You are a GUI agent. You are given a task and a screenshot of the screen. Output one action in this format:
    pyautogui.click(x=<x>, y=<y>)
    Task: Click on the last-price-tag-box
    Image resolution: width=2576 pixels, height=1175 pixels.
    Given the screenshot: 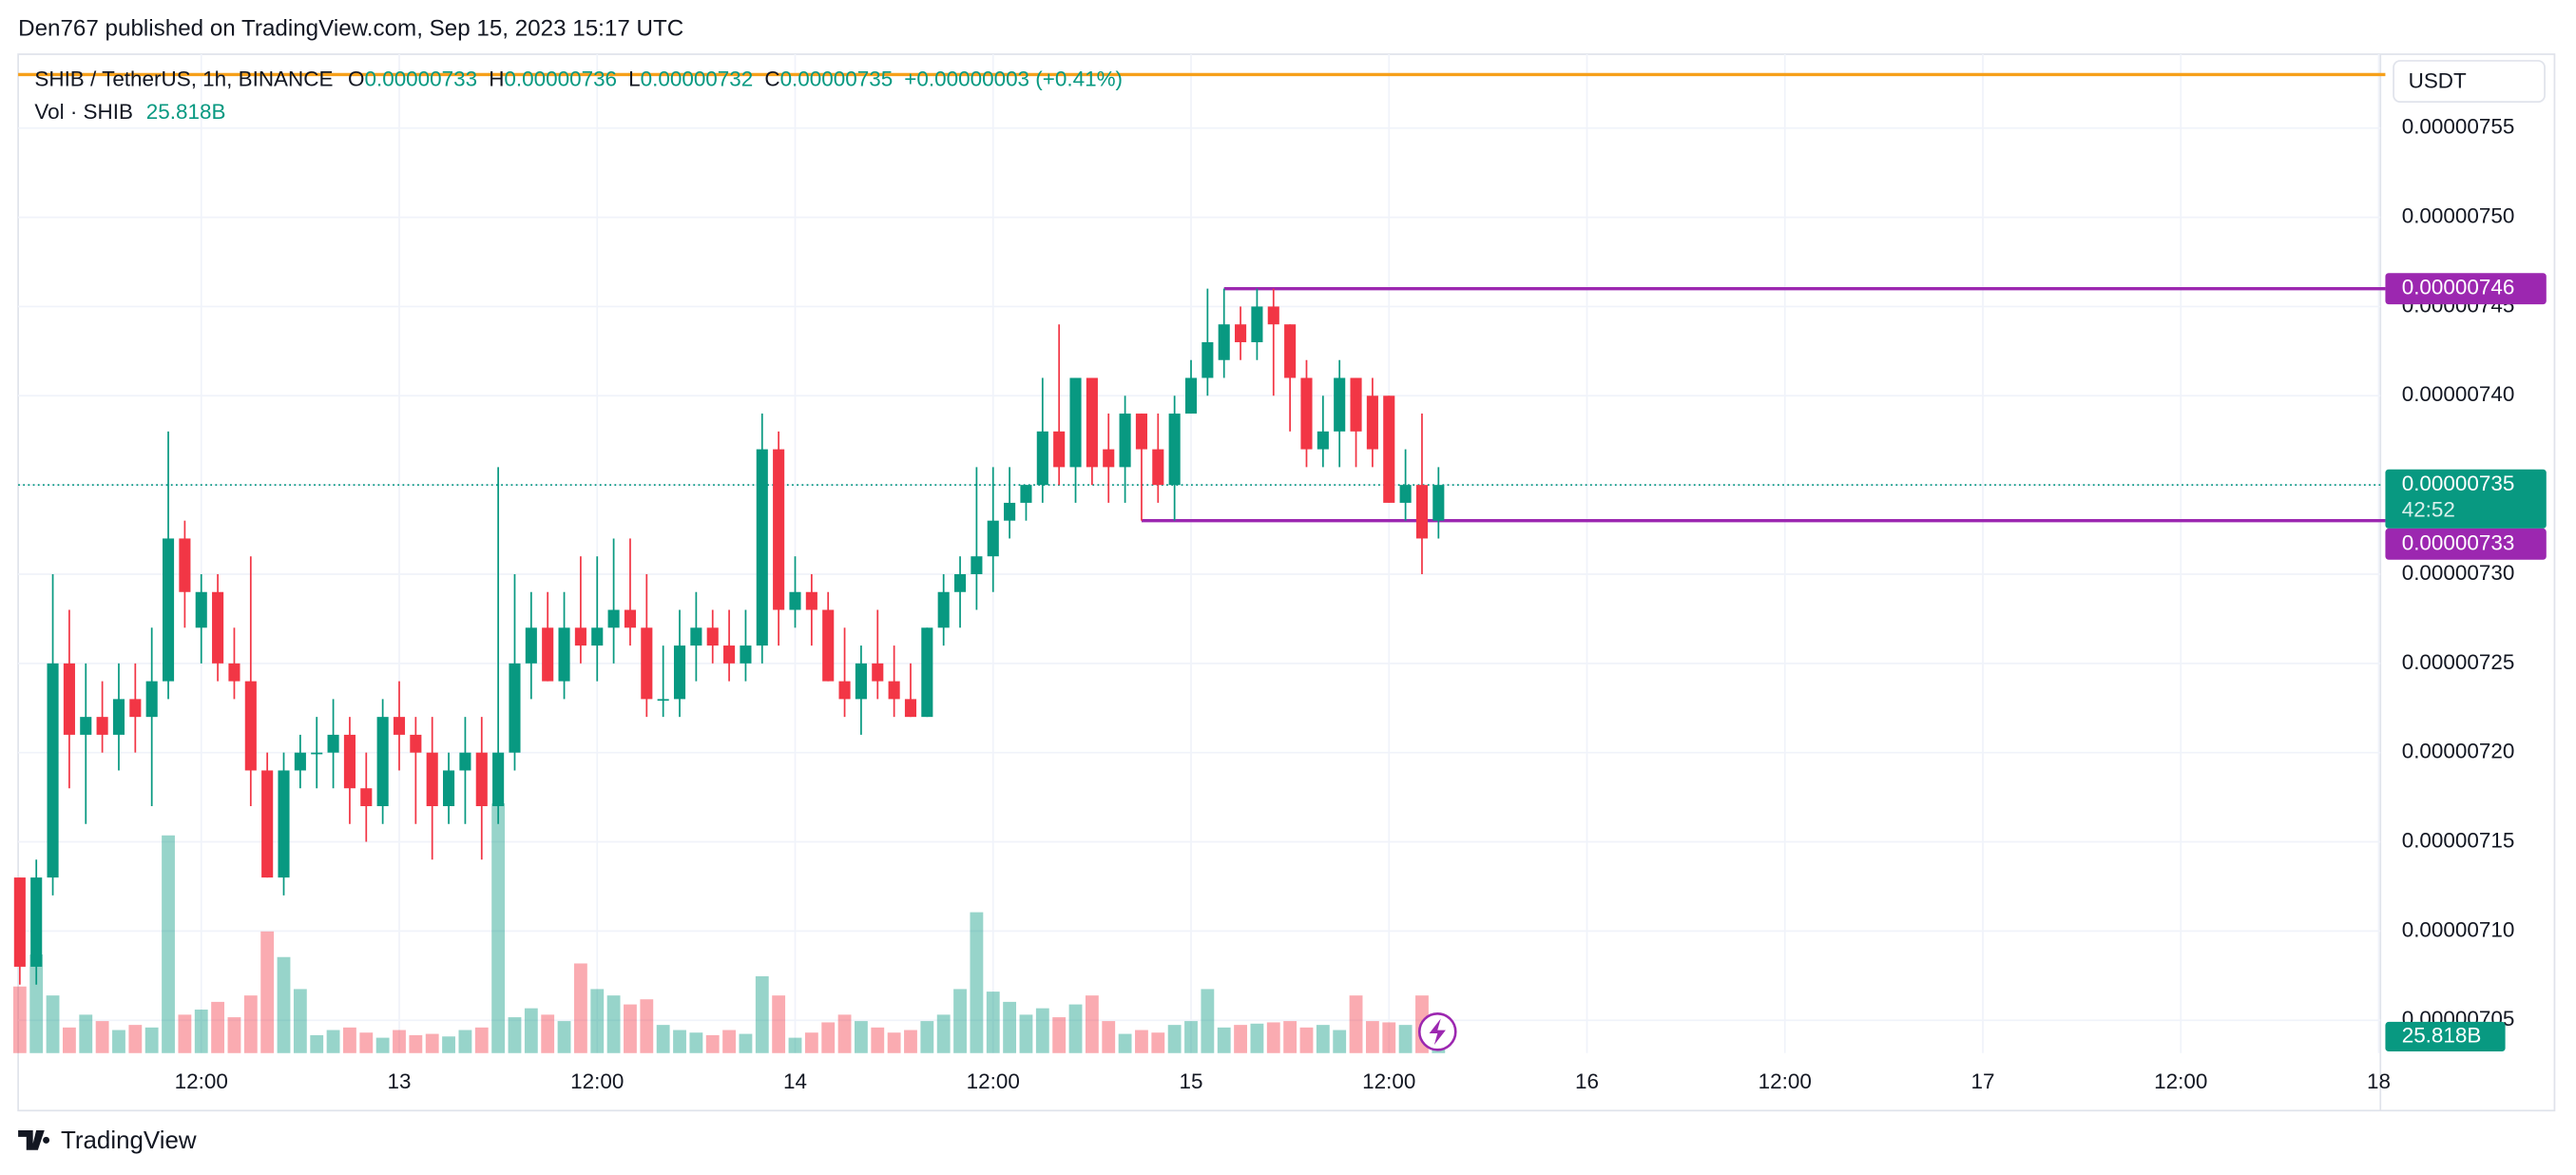 What is the action you would take?
    pyautogui.click(x=2466, y=499)
    